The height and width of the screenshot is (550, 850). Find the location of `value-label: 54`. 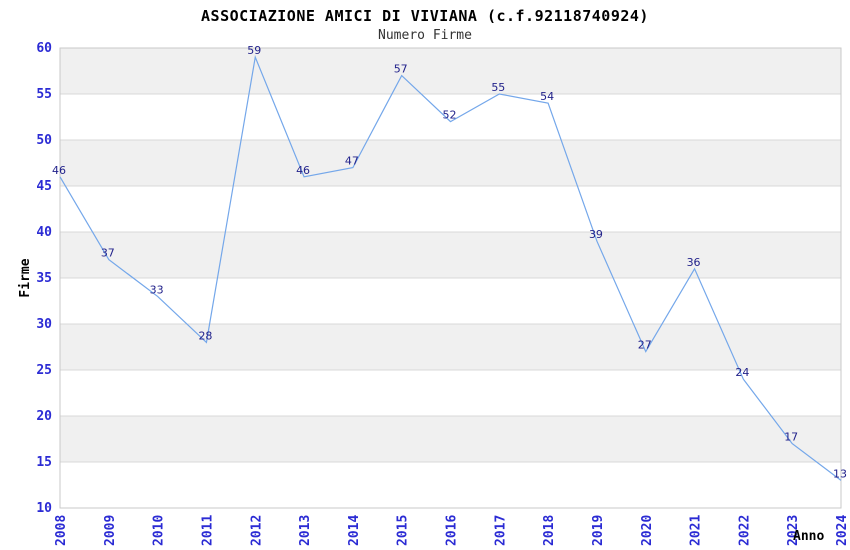

value-label: 54 is located at coordinates (547, 96).